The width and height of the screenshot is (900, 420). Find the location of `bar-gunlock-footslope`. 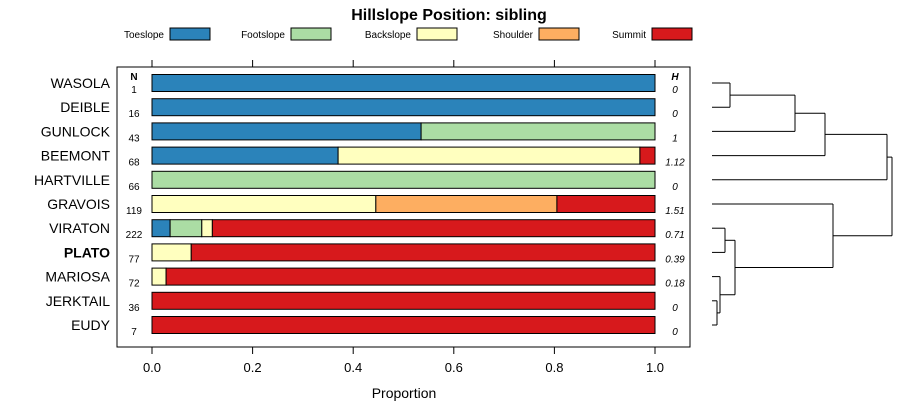

bar-gunlock-footslope is located at coordinates (538, 131).